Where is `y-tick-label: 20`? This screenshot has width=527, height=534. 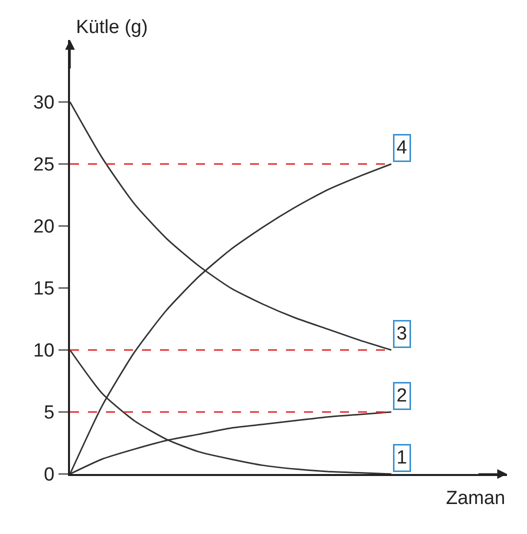
y-tick-label: 20 is located at coordinates (43, 227).